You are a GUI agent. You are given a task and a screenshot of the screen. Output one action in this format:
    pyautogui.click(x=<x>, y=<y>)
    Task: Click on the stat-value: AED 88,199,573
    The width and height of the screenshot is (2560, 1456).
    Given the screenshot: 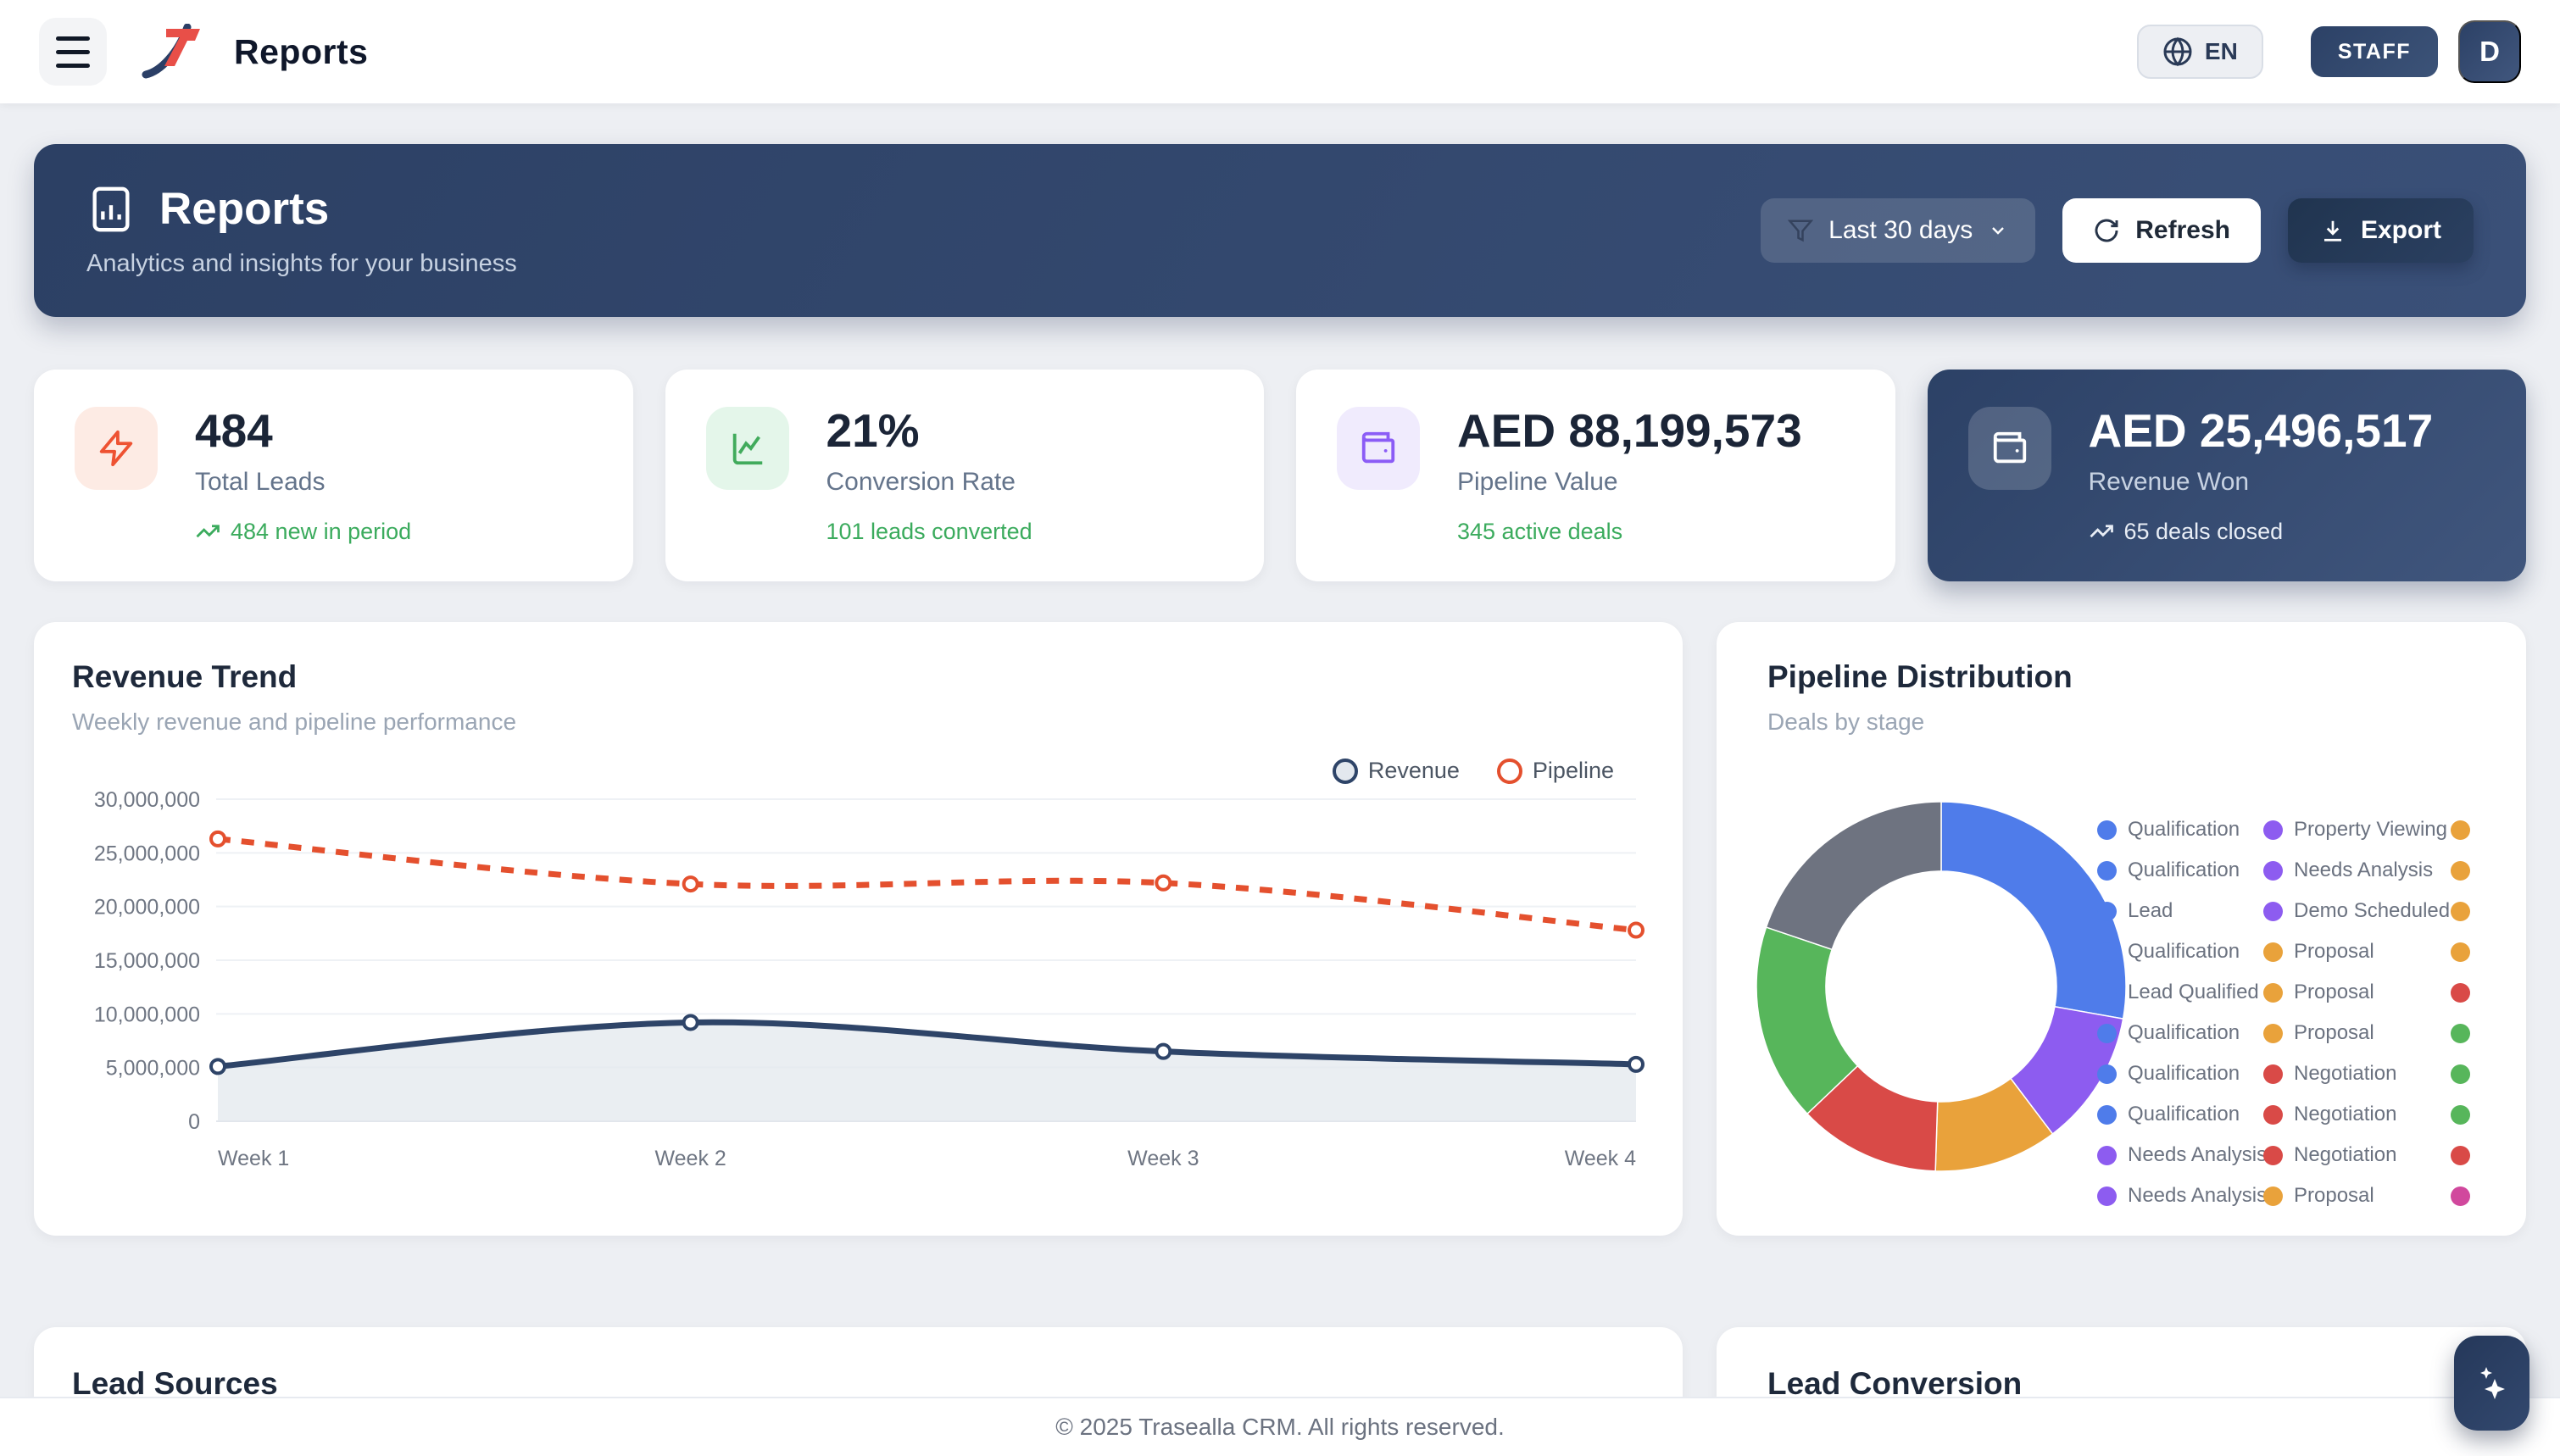 What is the action you would take?
    pyautogui.click(x=1629, y=431)
    